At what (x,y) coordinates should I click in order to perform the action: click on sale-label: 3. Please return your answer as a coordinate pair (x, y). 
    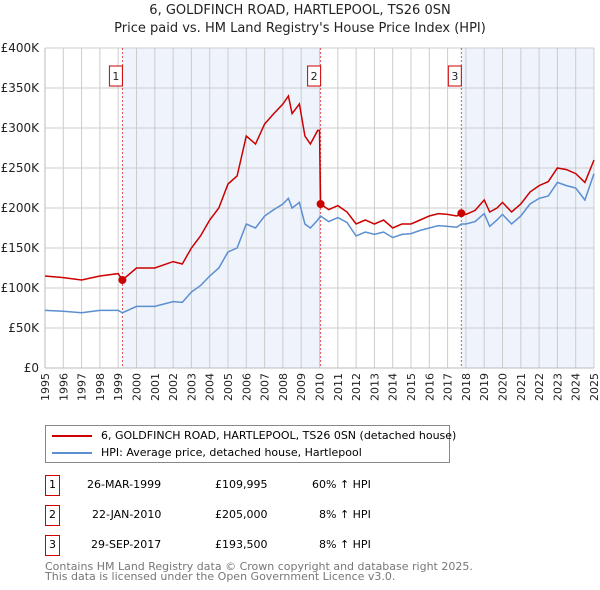
    Looking at the image, I should click on (454, 76).